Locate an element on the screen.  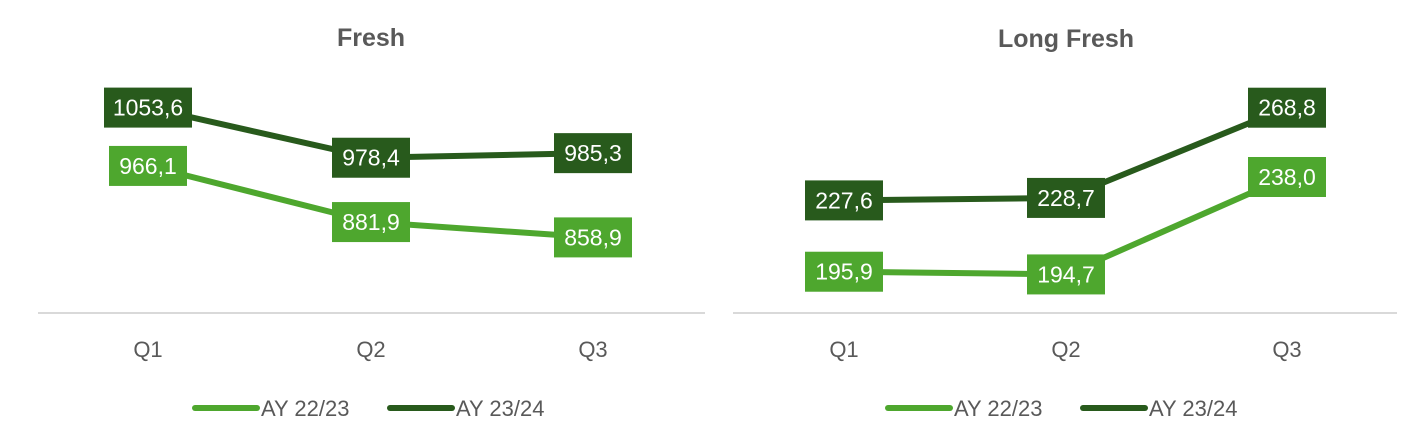
data-label-value: 966,1 is located at coordinates (148, 166).